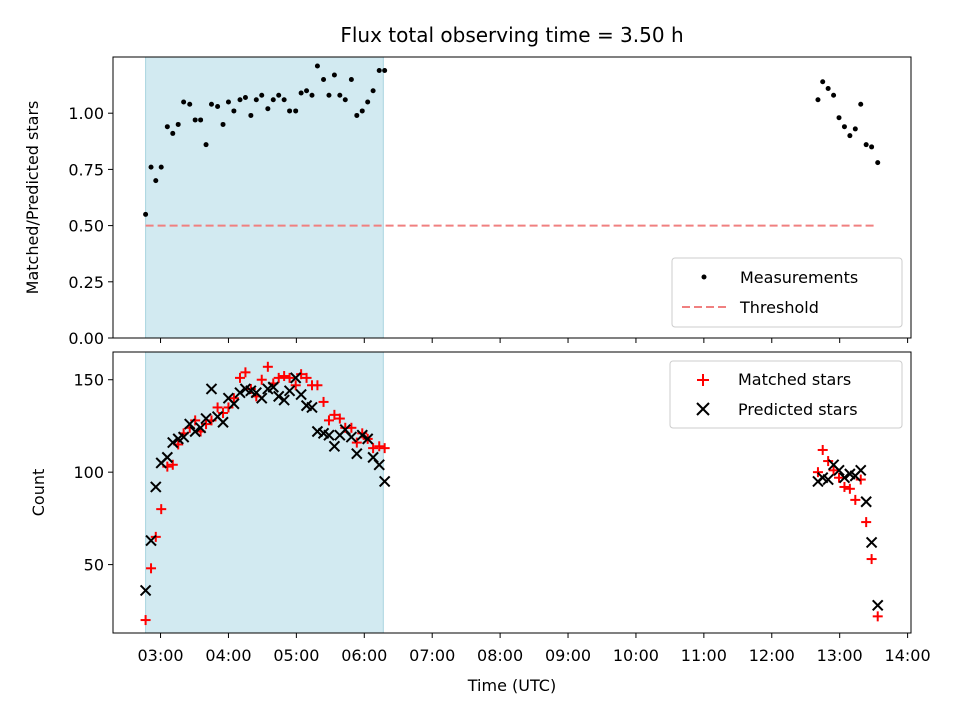 The image size is (960, 720). I want to click on bottom-legend: Matched stars Predicted stars, so click(786, 394).